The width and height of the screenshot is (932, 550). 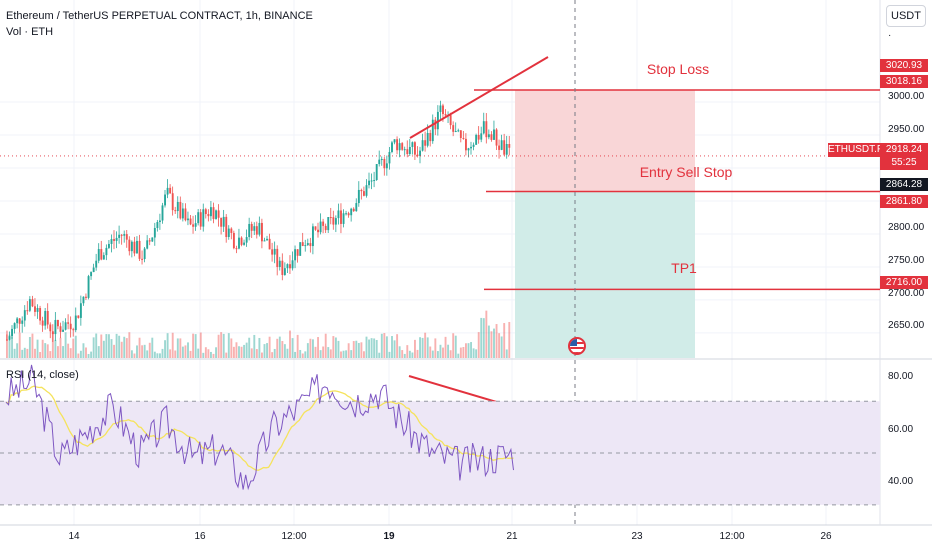 I want to click on rsi-tick-60: 60.00, so click(x=901, y=429).